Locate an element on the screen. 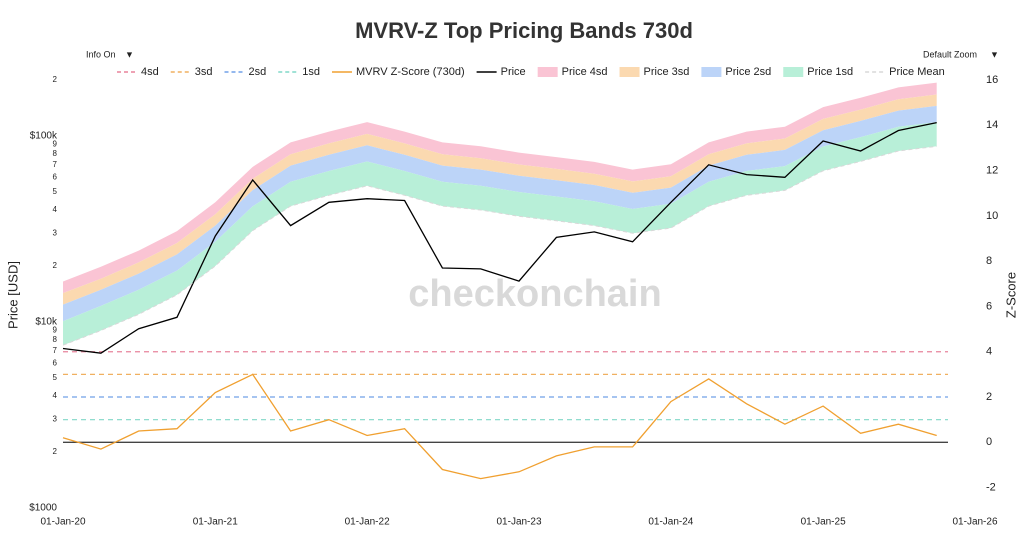 The width and height of the screenshot is (1024, 557). y2-tick-label: 4 is located at coordinates (989, 352).